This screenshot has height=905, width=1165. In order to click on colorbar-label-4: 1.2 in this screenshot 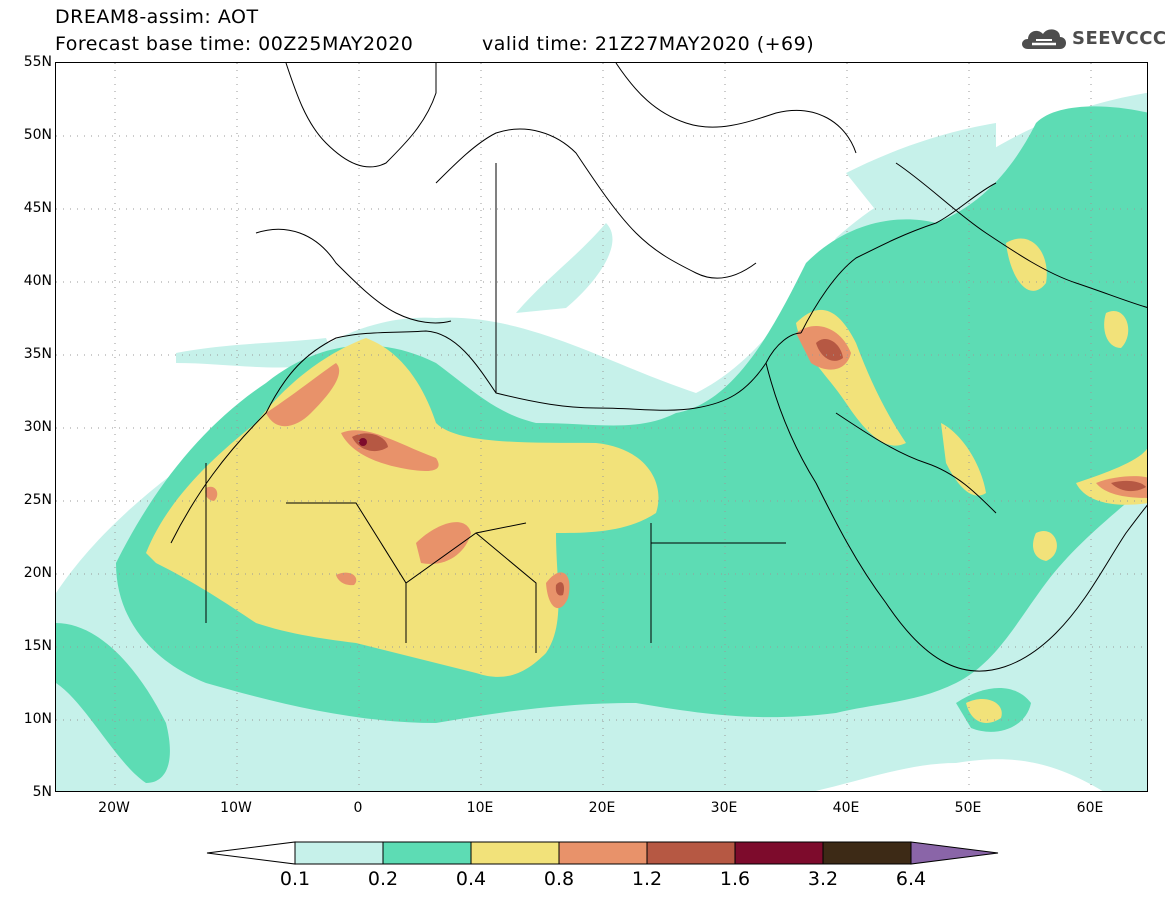, I will do `click(647, 879)`.